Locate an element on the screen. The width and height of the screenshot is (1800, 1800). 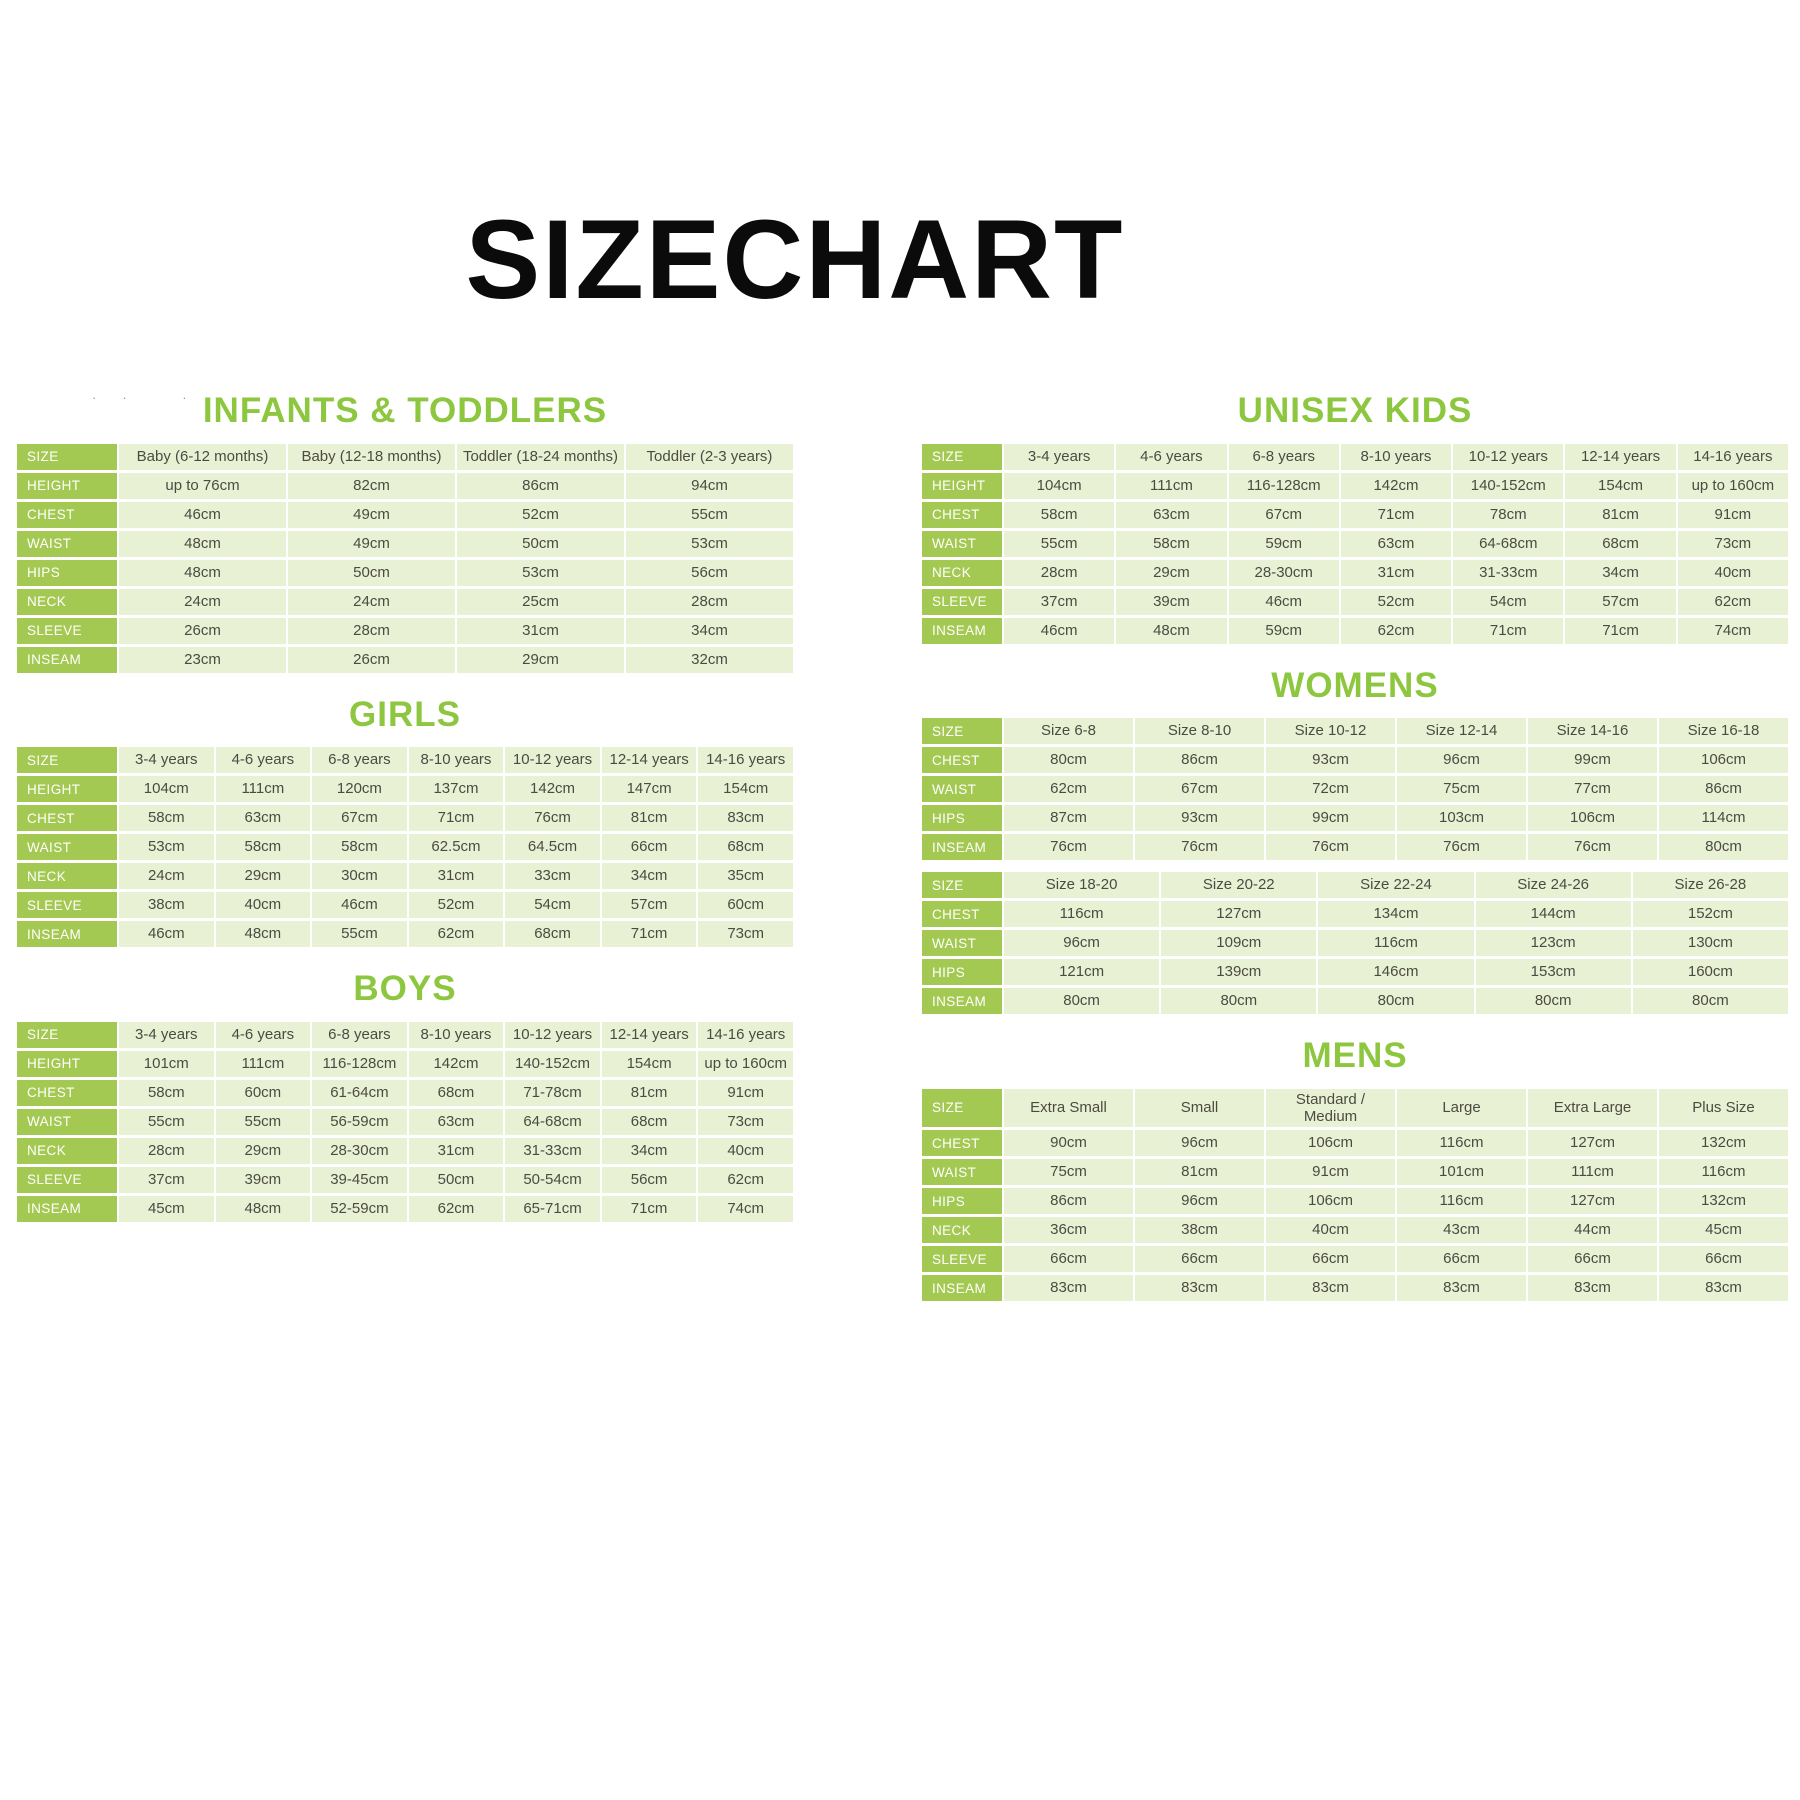
cell: 45cm is located at coordinates (166, 1208).